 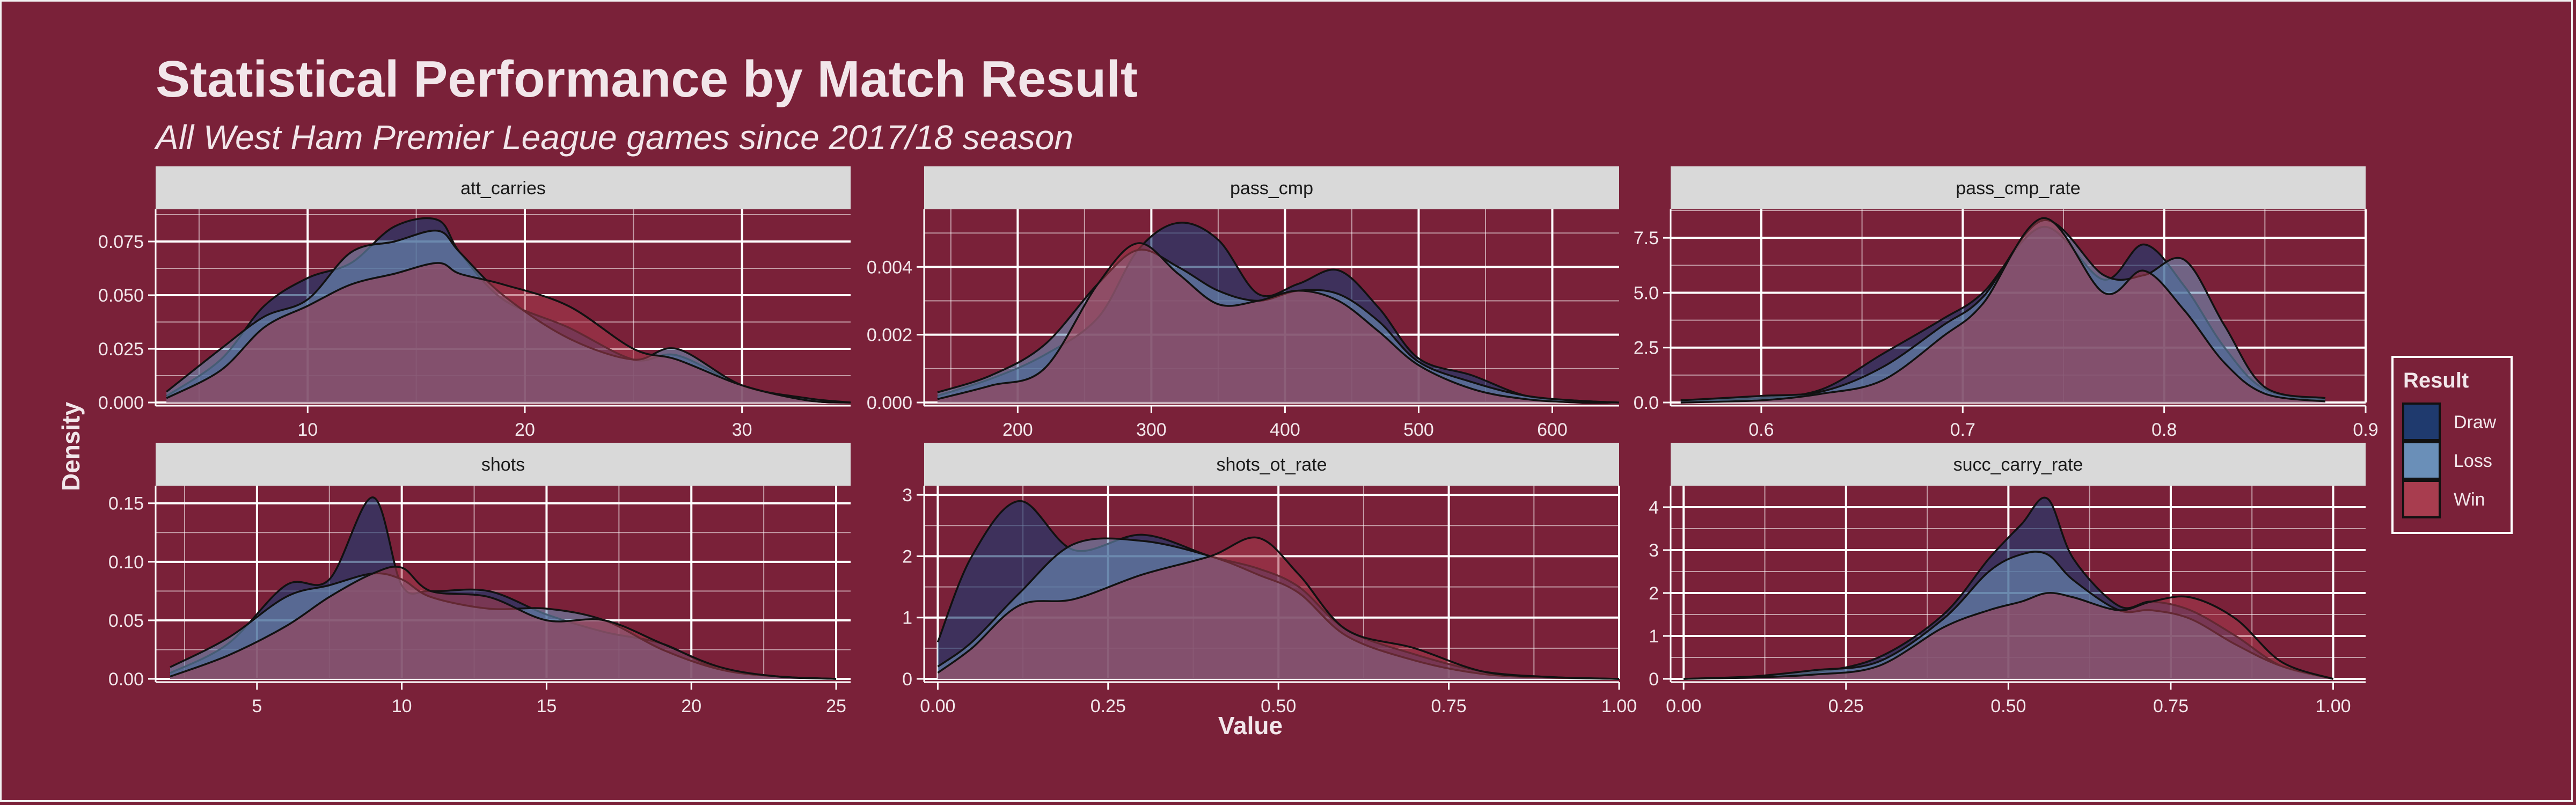 I want to click on facet-shots: shots 5 10 15 20 25 0.00 0.05 0.10 0.15, so click(x=479, y=579).